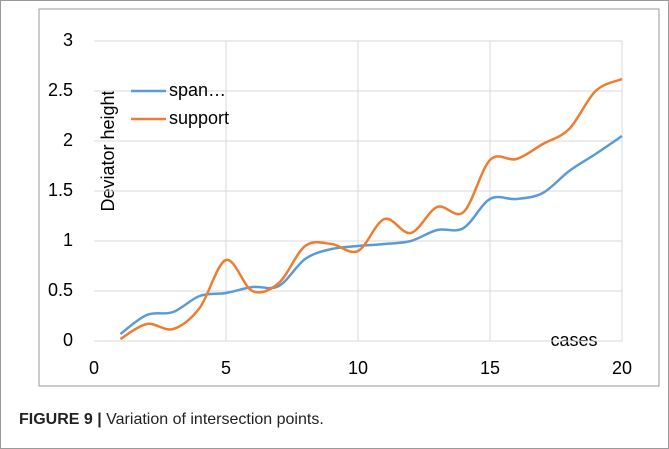  I want to click on x-tick-label: 0, so click(94, 368).